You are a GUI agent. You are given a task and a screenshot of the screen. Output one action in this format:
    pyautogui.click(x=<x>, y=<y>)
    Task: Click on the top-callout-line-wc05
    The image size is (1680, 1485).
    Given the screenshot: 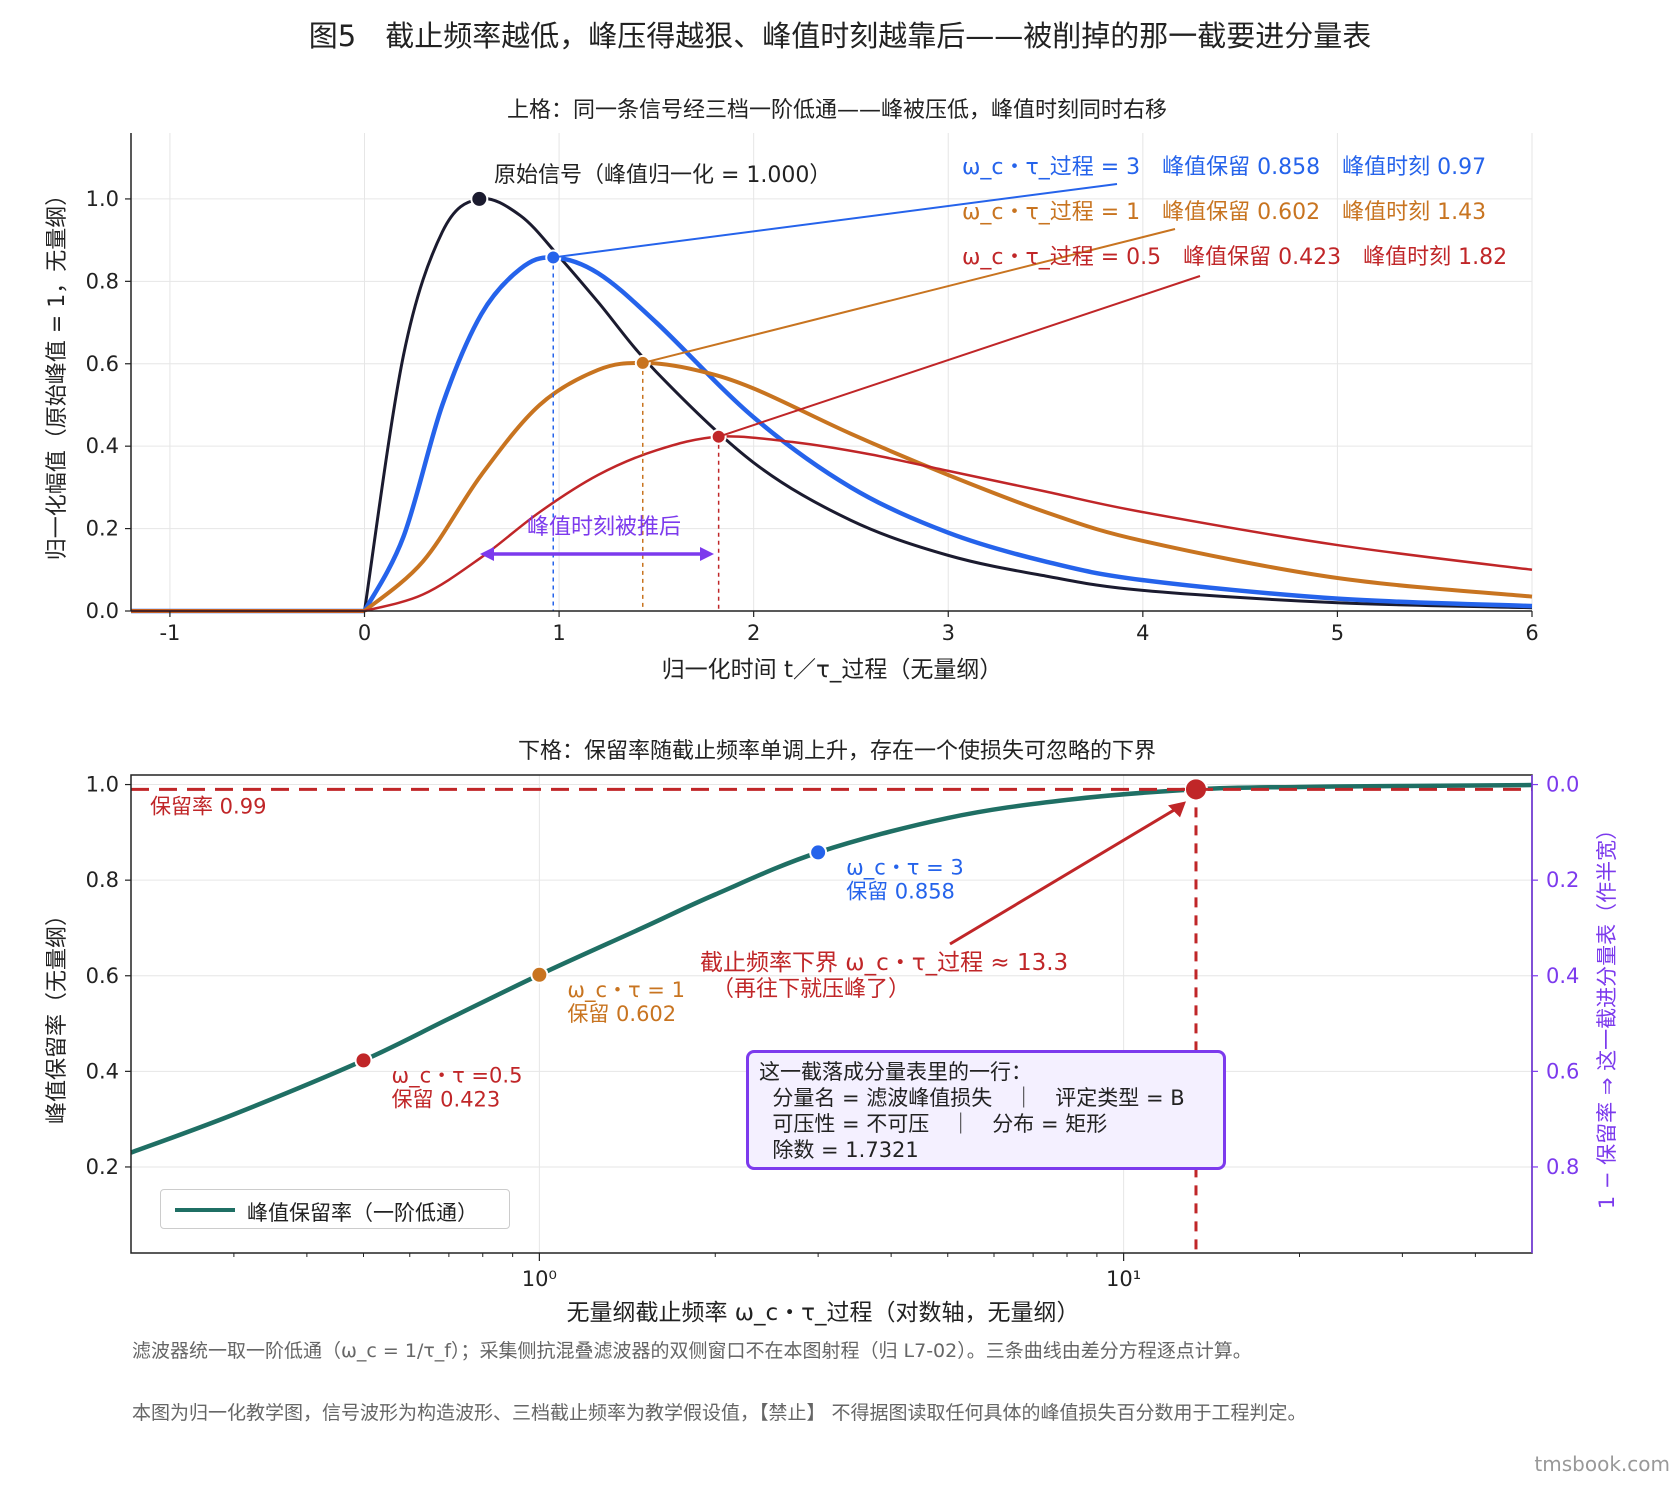 What is the action you would take?
    pyautogui.click(x=959, y=356)
    